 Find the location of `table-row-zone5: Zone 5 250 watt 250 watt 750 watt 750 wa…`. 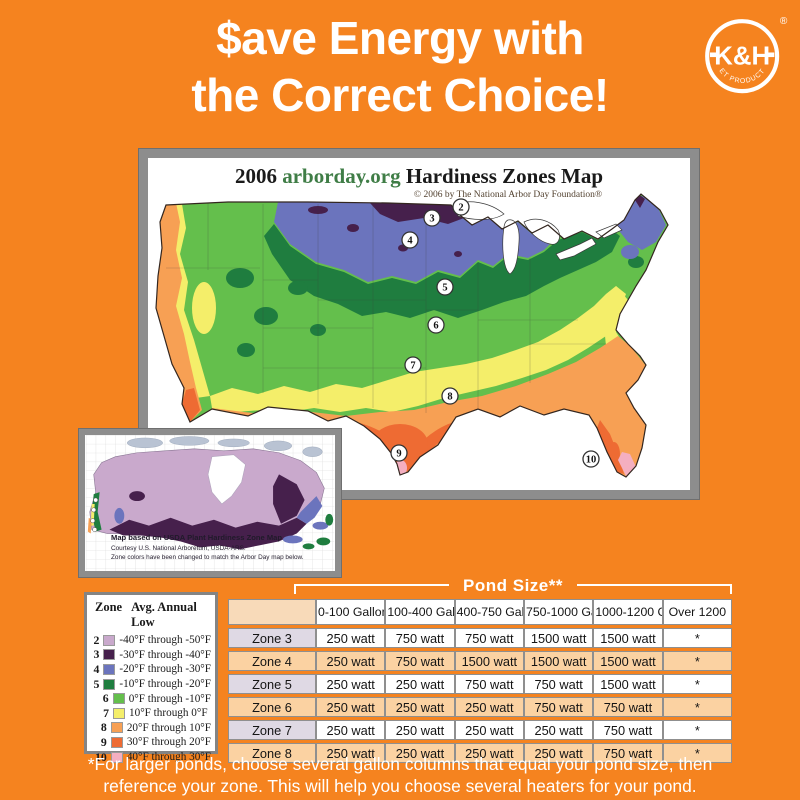

table-row-zone5: Zone 5 250 watt 250 watt 750 watt 750 wa… is located at coordinates (480, 684).